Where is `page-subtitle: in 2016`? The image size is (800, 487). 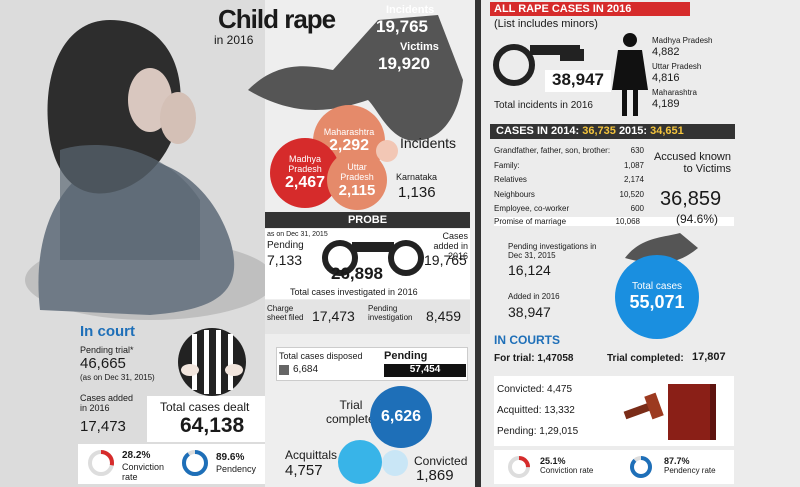
page-subtitle: in 2016 is located at coordinates (234, 40).